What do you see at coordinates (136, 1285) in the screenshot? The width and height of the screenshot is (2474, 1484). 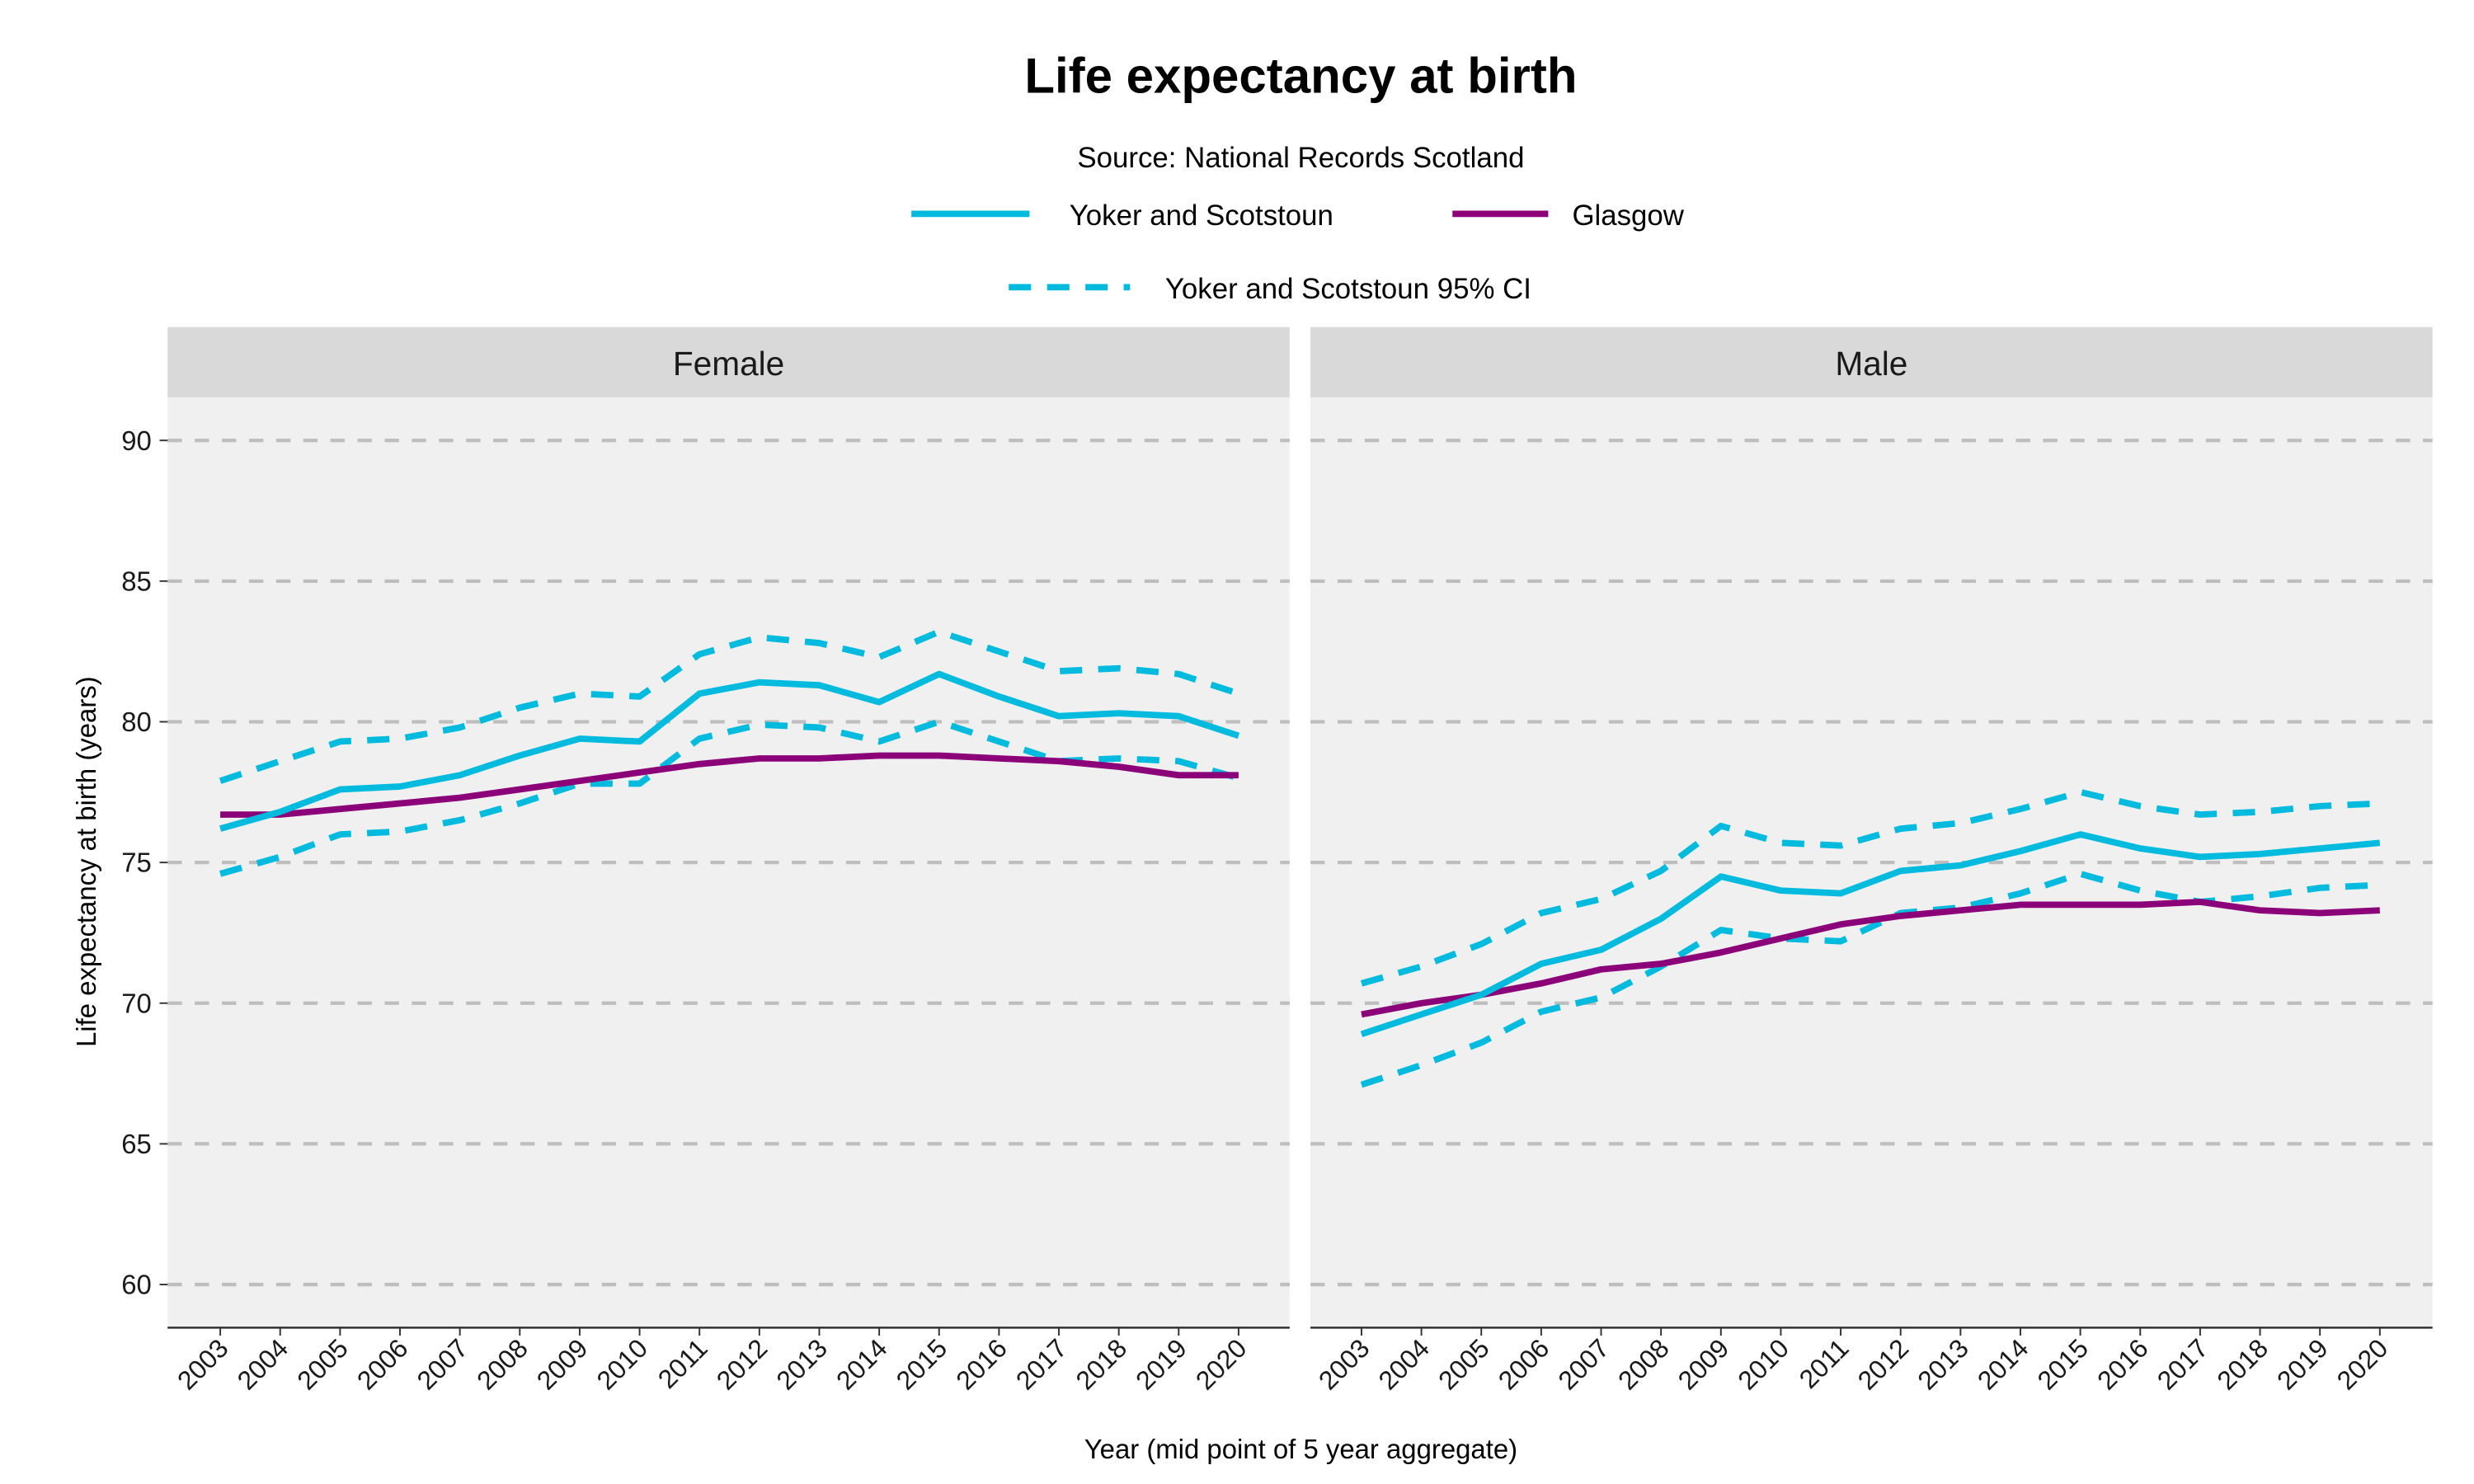 I see `y-tick-label: 60` at bounding box center [136, 1285].